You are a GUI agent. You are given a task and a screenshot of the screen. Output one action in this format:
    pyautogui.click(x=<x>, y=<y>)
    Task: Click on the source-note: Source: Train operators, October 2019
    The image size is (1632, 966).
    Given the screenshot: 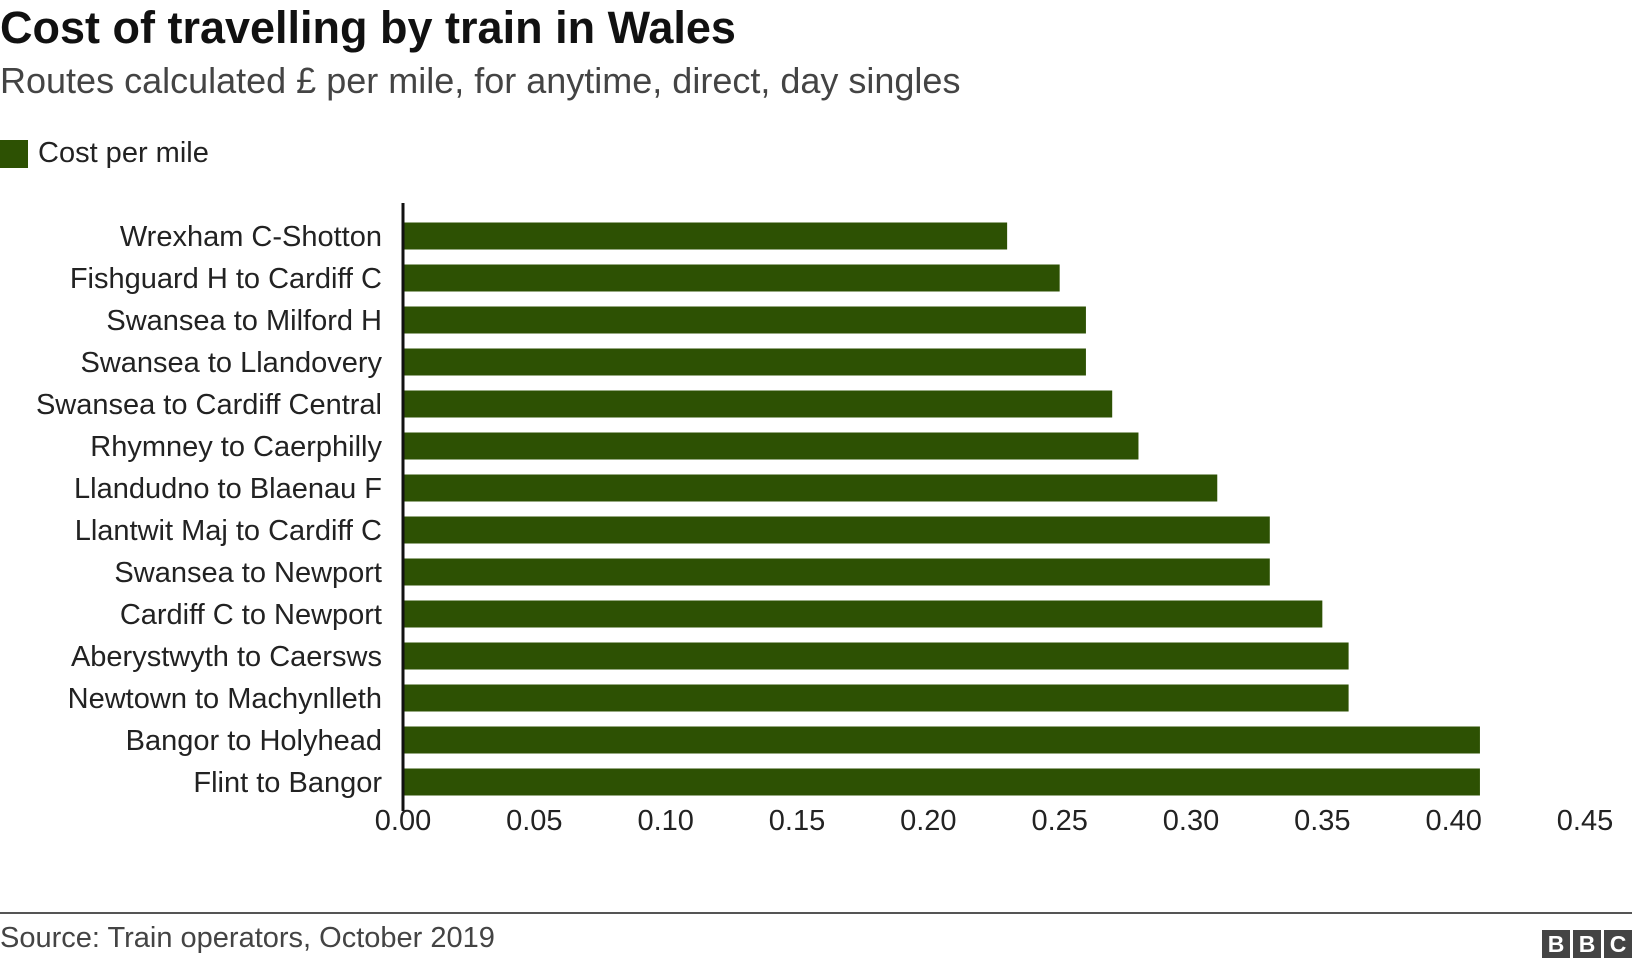 What is the action you would take?
    pyautogui.click(x=247, y=938)
    